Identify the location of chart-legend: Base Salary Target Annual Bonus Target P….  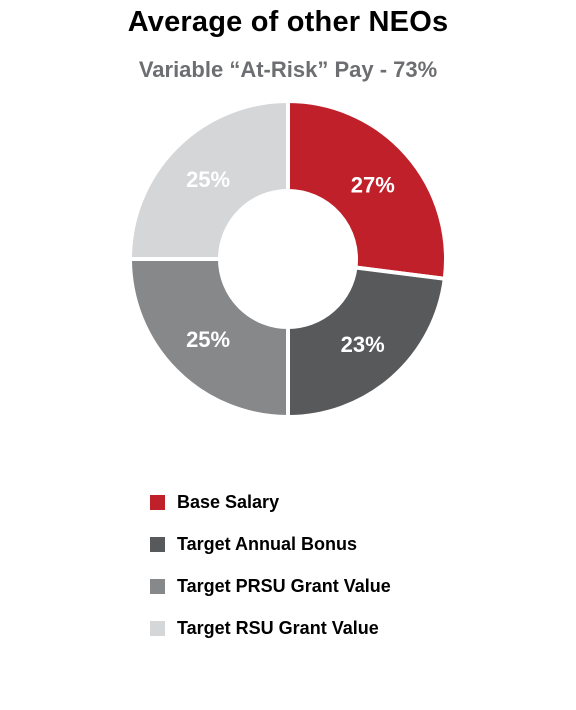
(270, 565).